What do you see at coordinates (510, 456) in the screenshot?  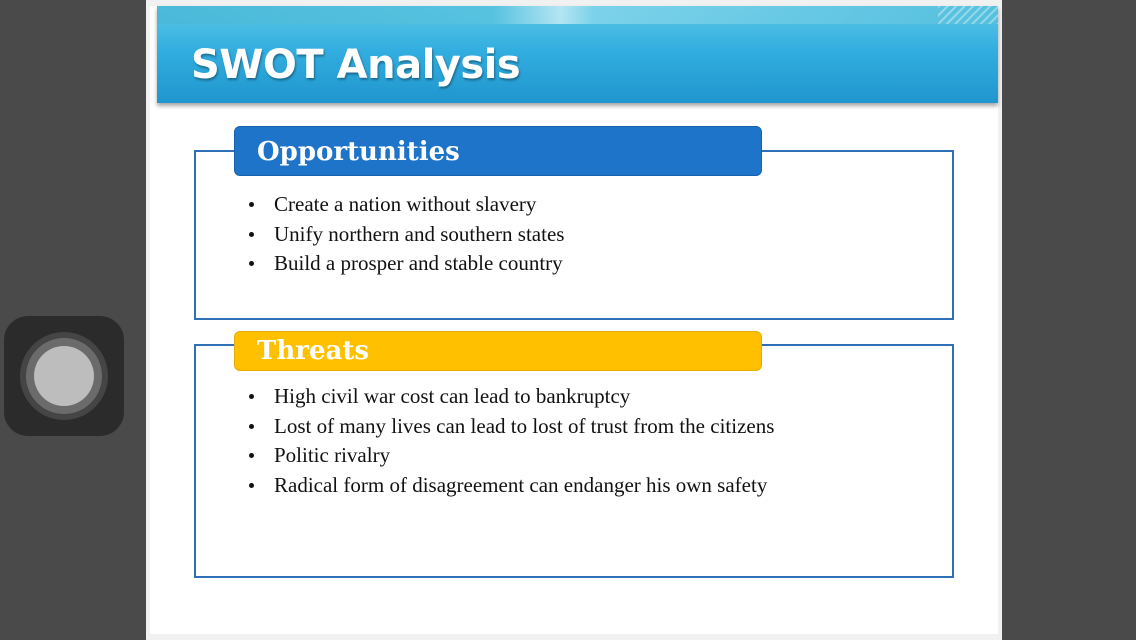 I see `list-item: Politic rivalry` at bounding box center [510, 456].